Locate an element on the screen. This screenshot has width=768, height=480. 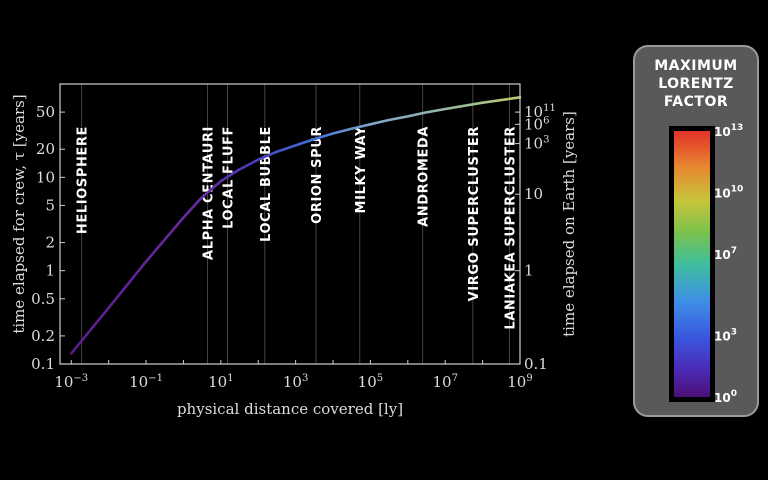
landmark-label-3: LOCAL BUBBLE is located at coordinates (266, 184).